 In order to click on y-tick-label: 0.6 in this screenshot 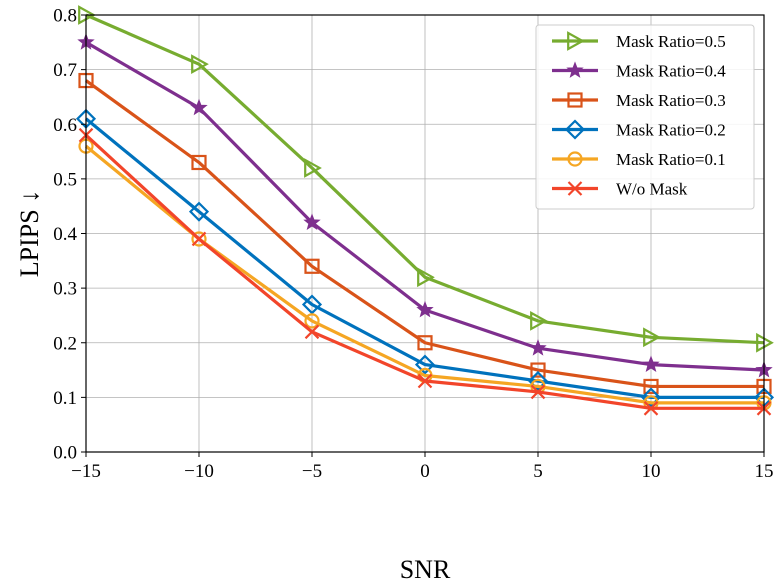, I will do `click(65, 125)`.